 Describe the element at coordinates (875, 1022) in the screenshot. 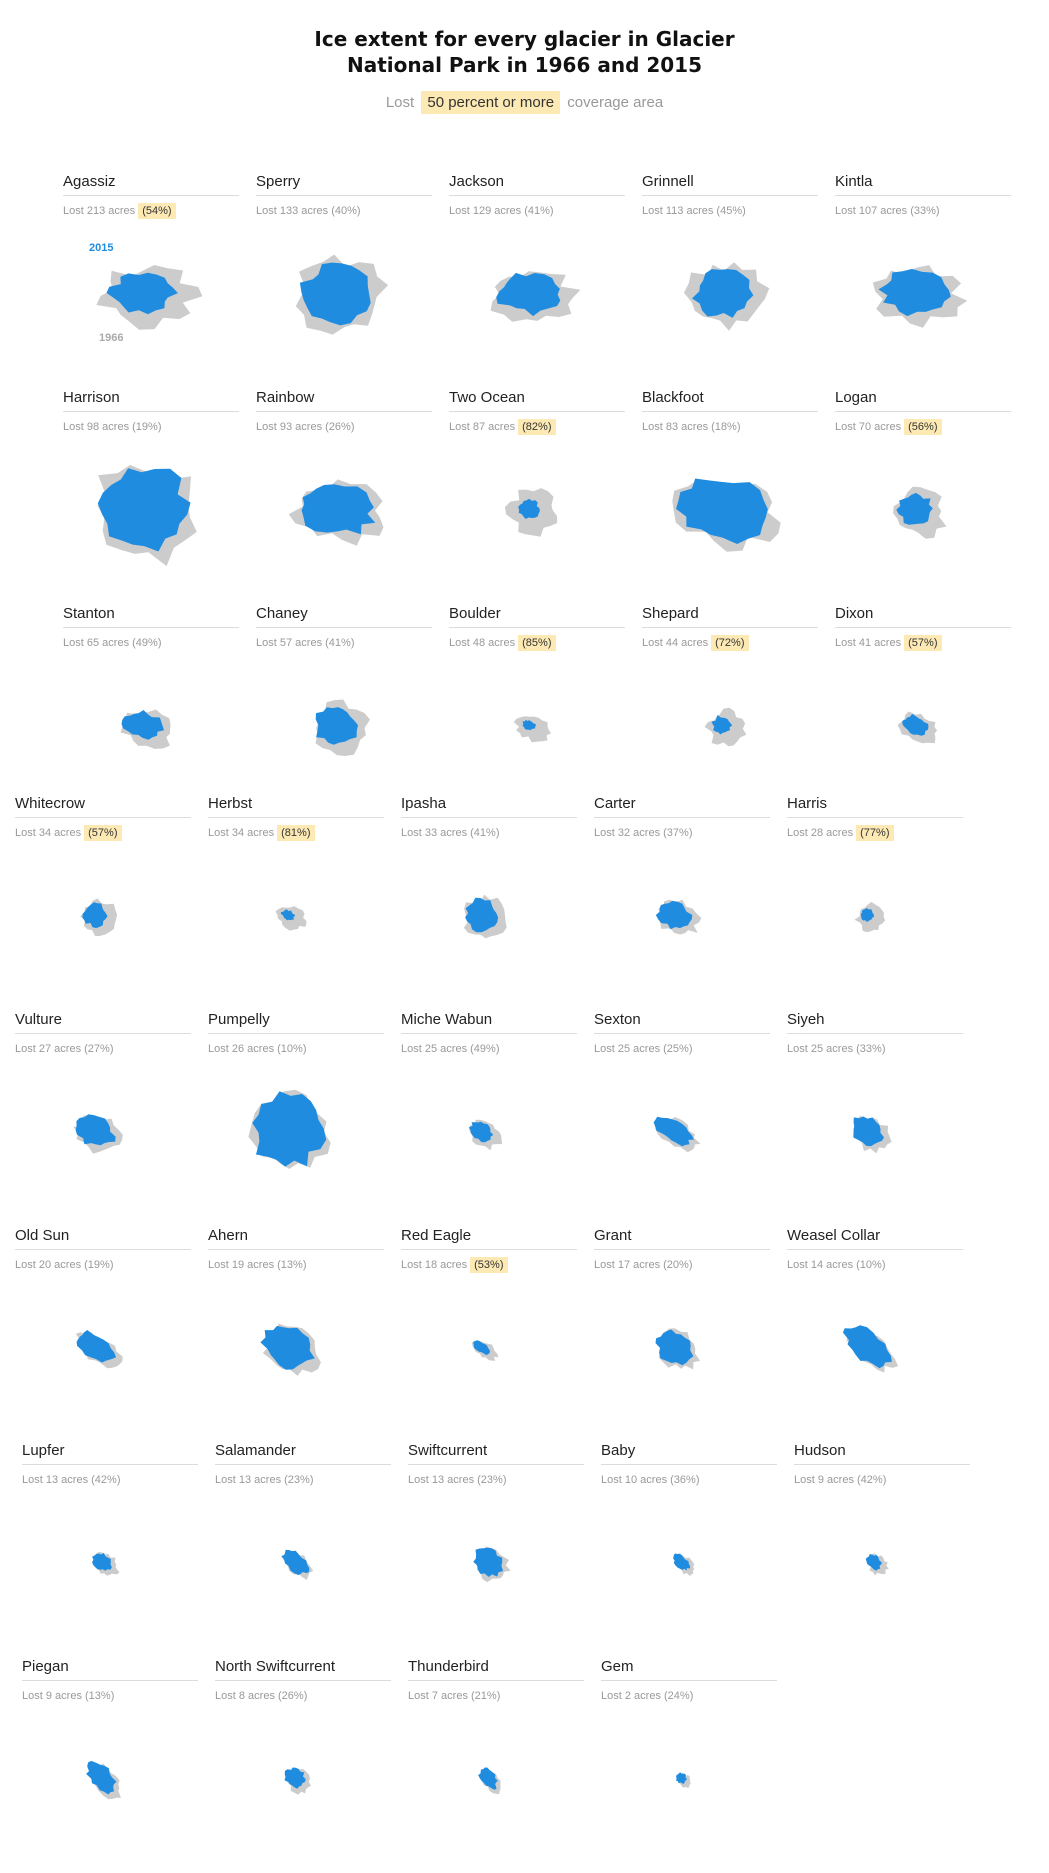

I see `glacier-name: Siyeh` at that location.